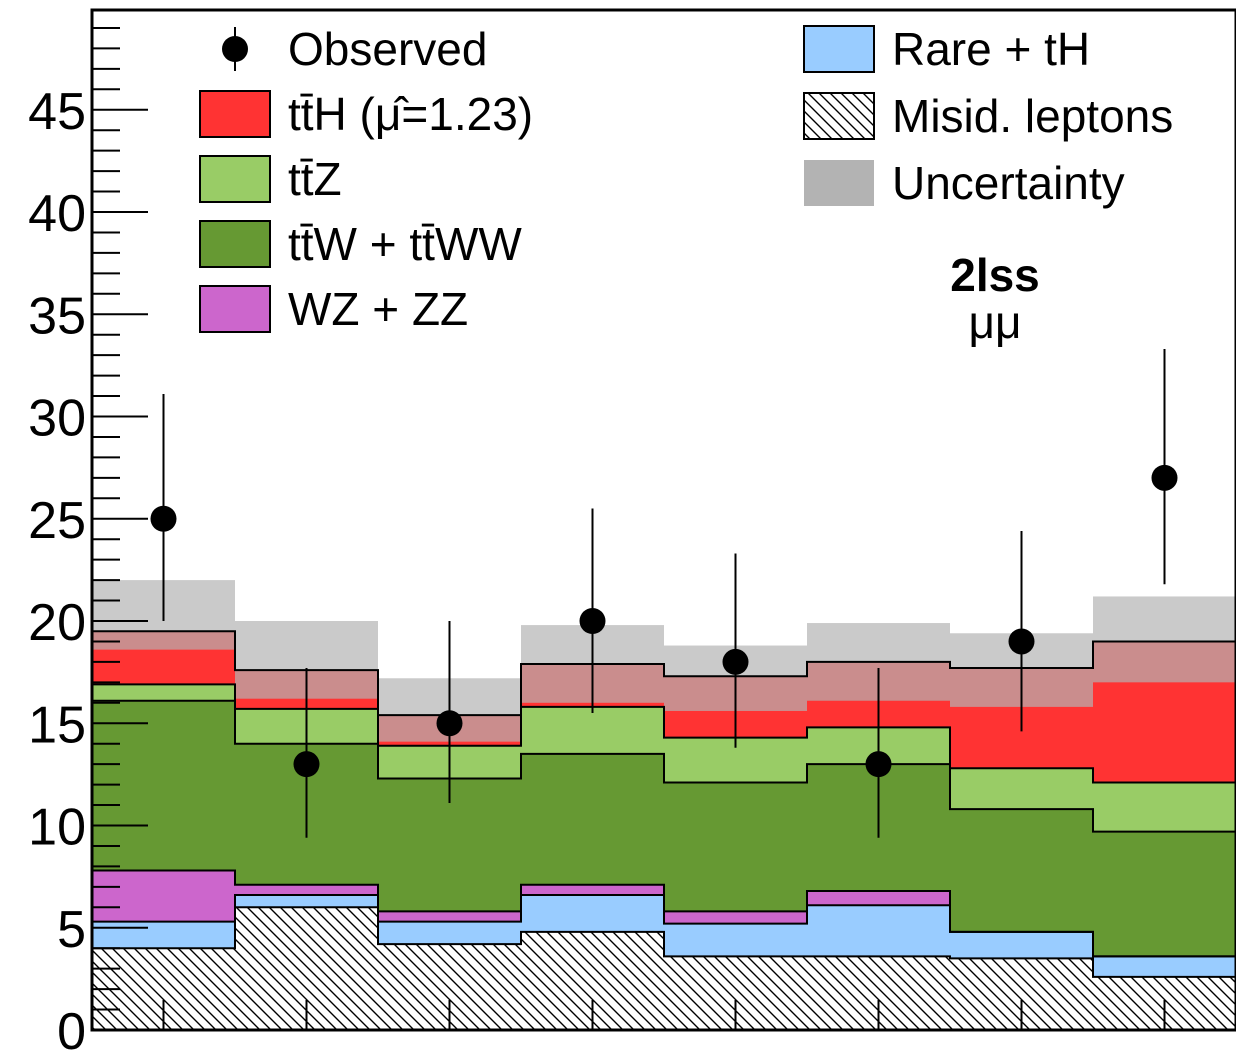 This screenshot has width=1236, height=1061. I want to click on y-tick-label: 45, so click(57, 112).